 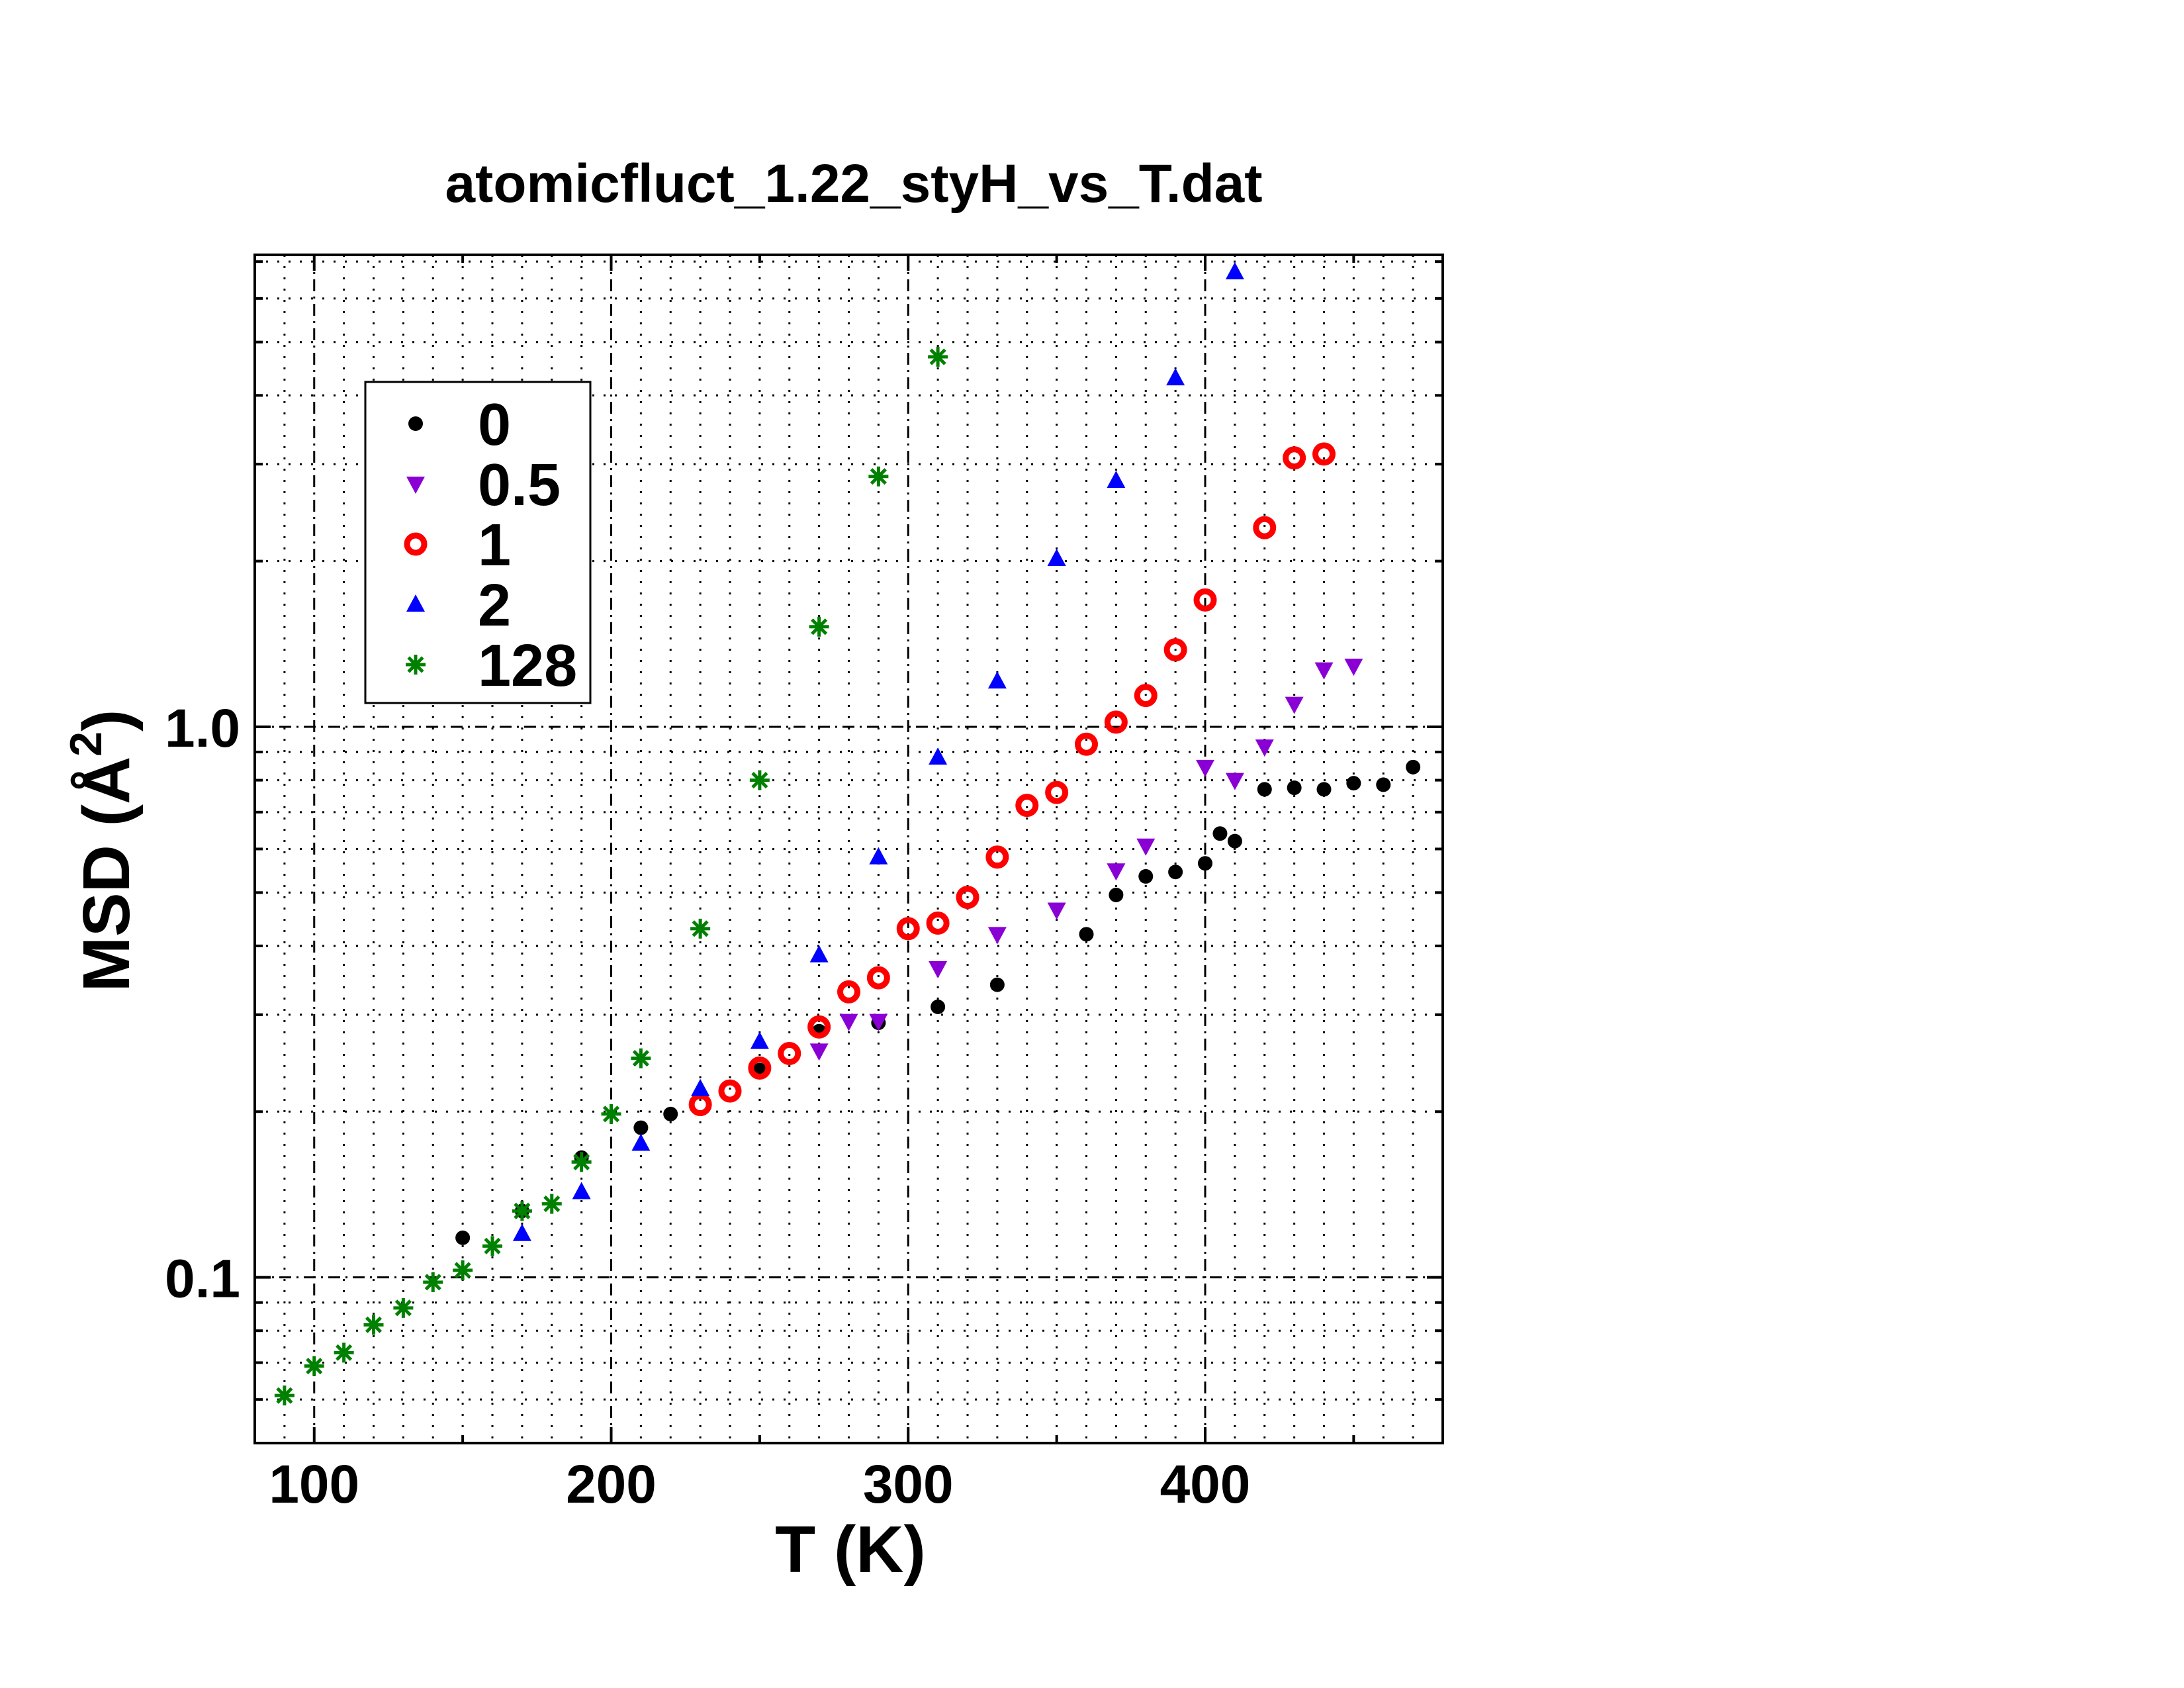 I want to click on series-0.5, so click(x=1086, y=860).